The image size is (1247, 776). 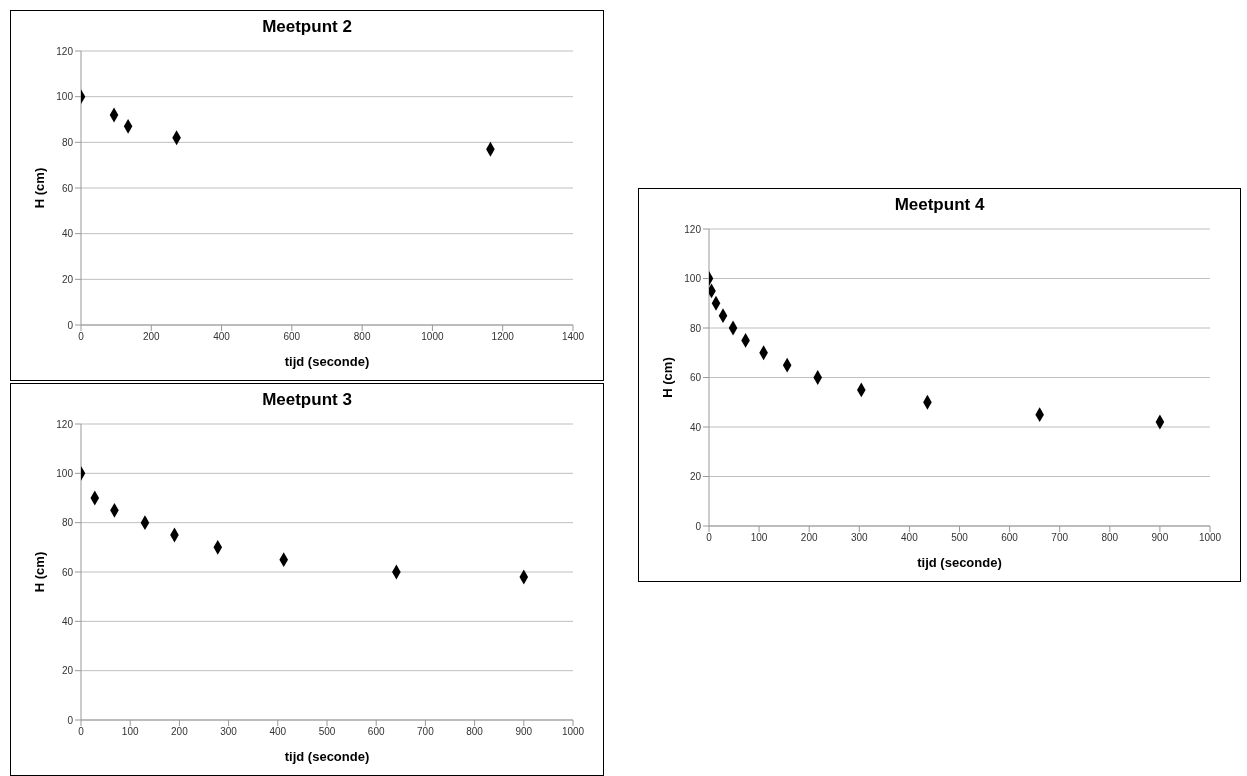 What do you see at coordinates (503, 337) in the screenshot?
I see `x-tick-label: 1200` at bounding box center [503, 337].